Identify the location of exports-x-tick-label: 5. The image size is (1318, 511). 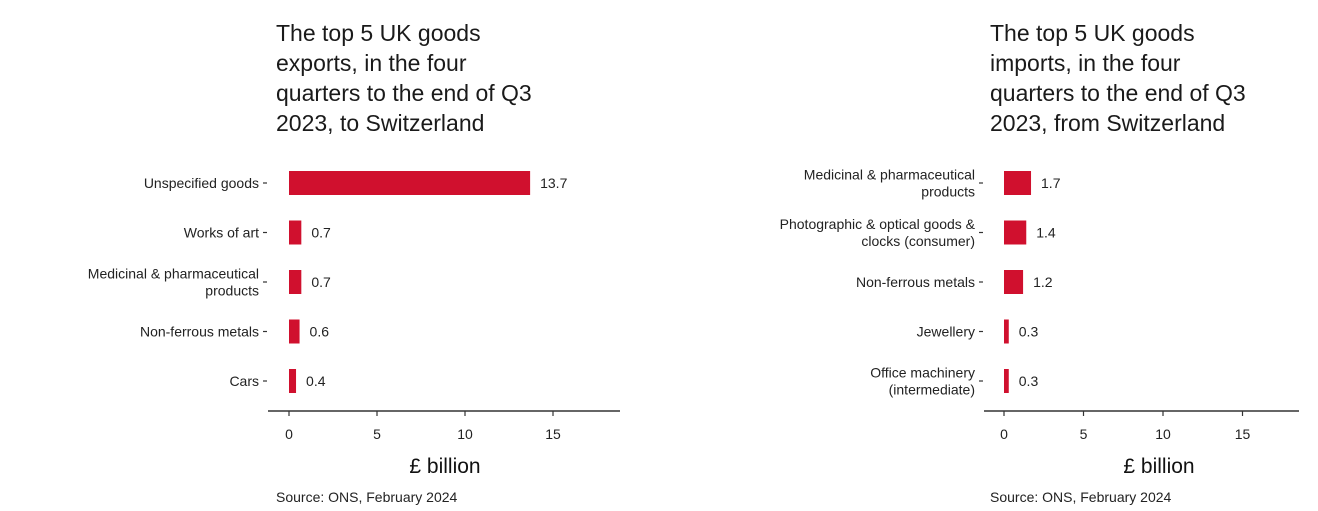
(377, 434).